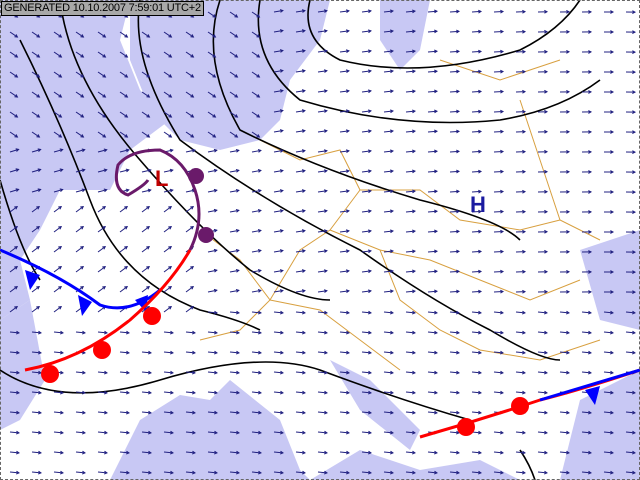 The height and width of the screenshot is (480, 640). What do you see at coordinates (108, 310) in the screenshot?
I see `warm-front` at bounding box center [108, 310].